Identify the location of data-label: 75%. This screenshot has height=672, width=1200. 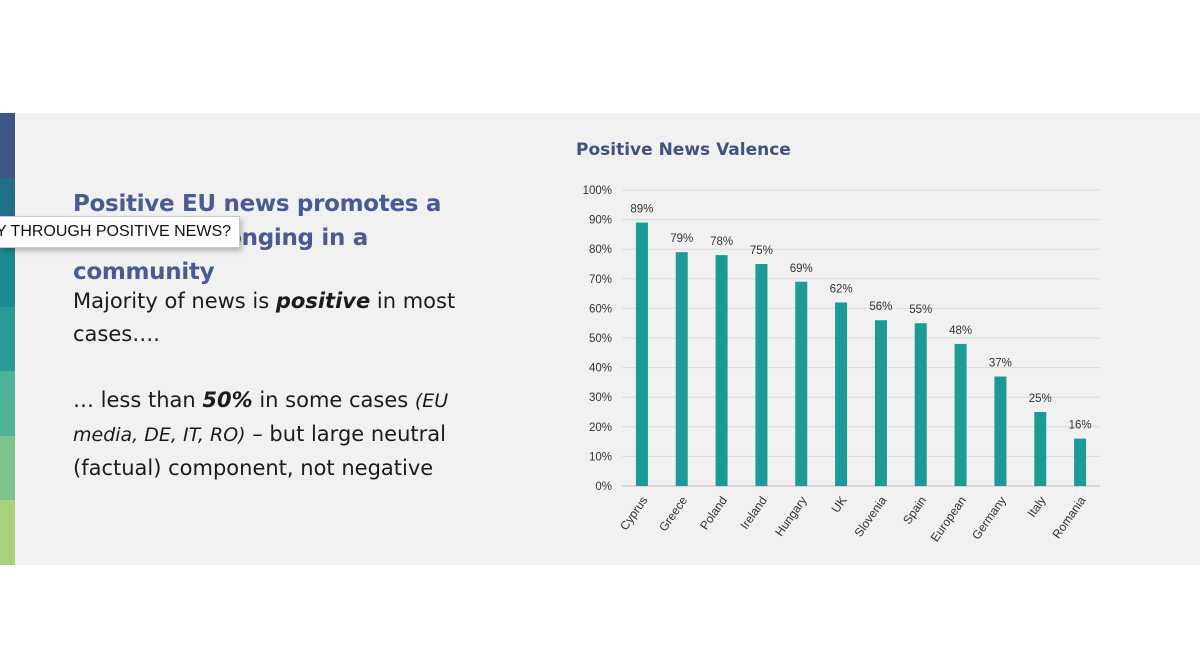
(761, 251).